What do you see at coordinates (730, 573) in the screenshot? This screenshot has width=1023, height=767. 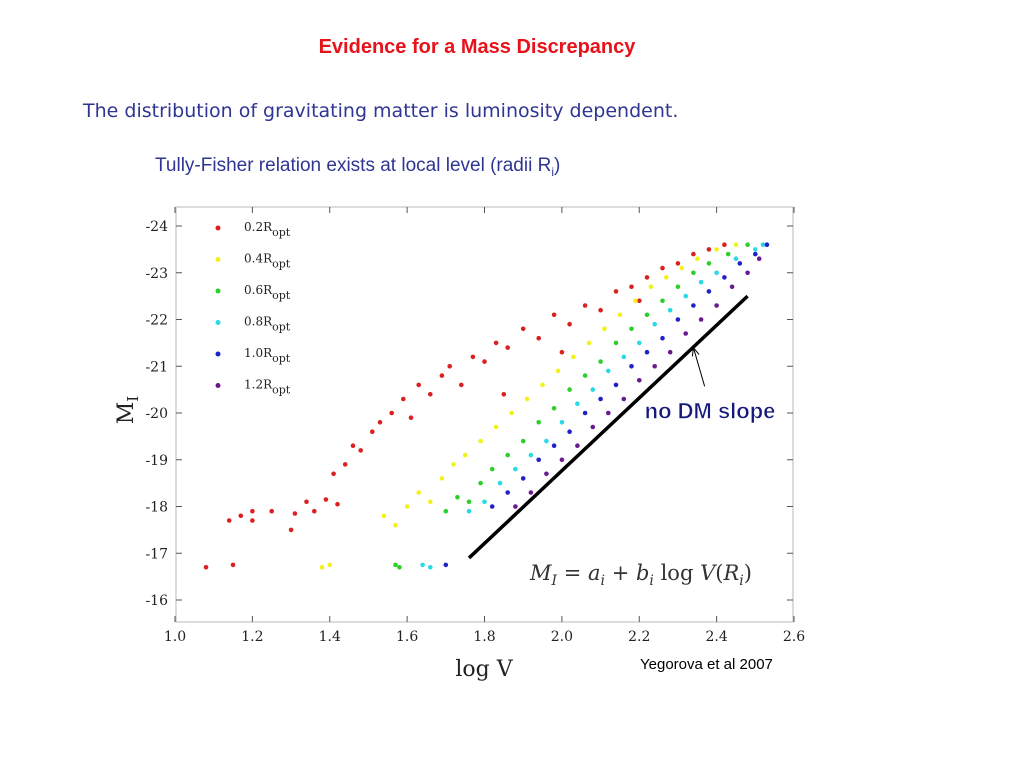 I see `eq-r: R` at bounding box center [730, 573].